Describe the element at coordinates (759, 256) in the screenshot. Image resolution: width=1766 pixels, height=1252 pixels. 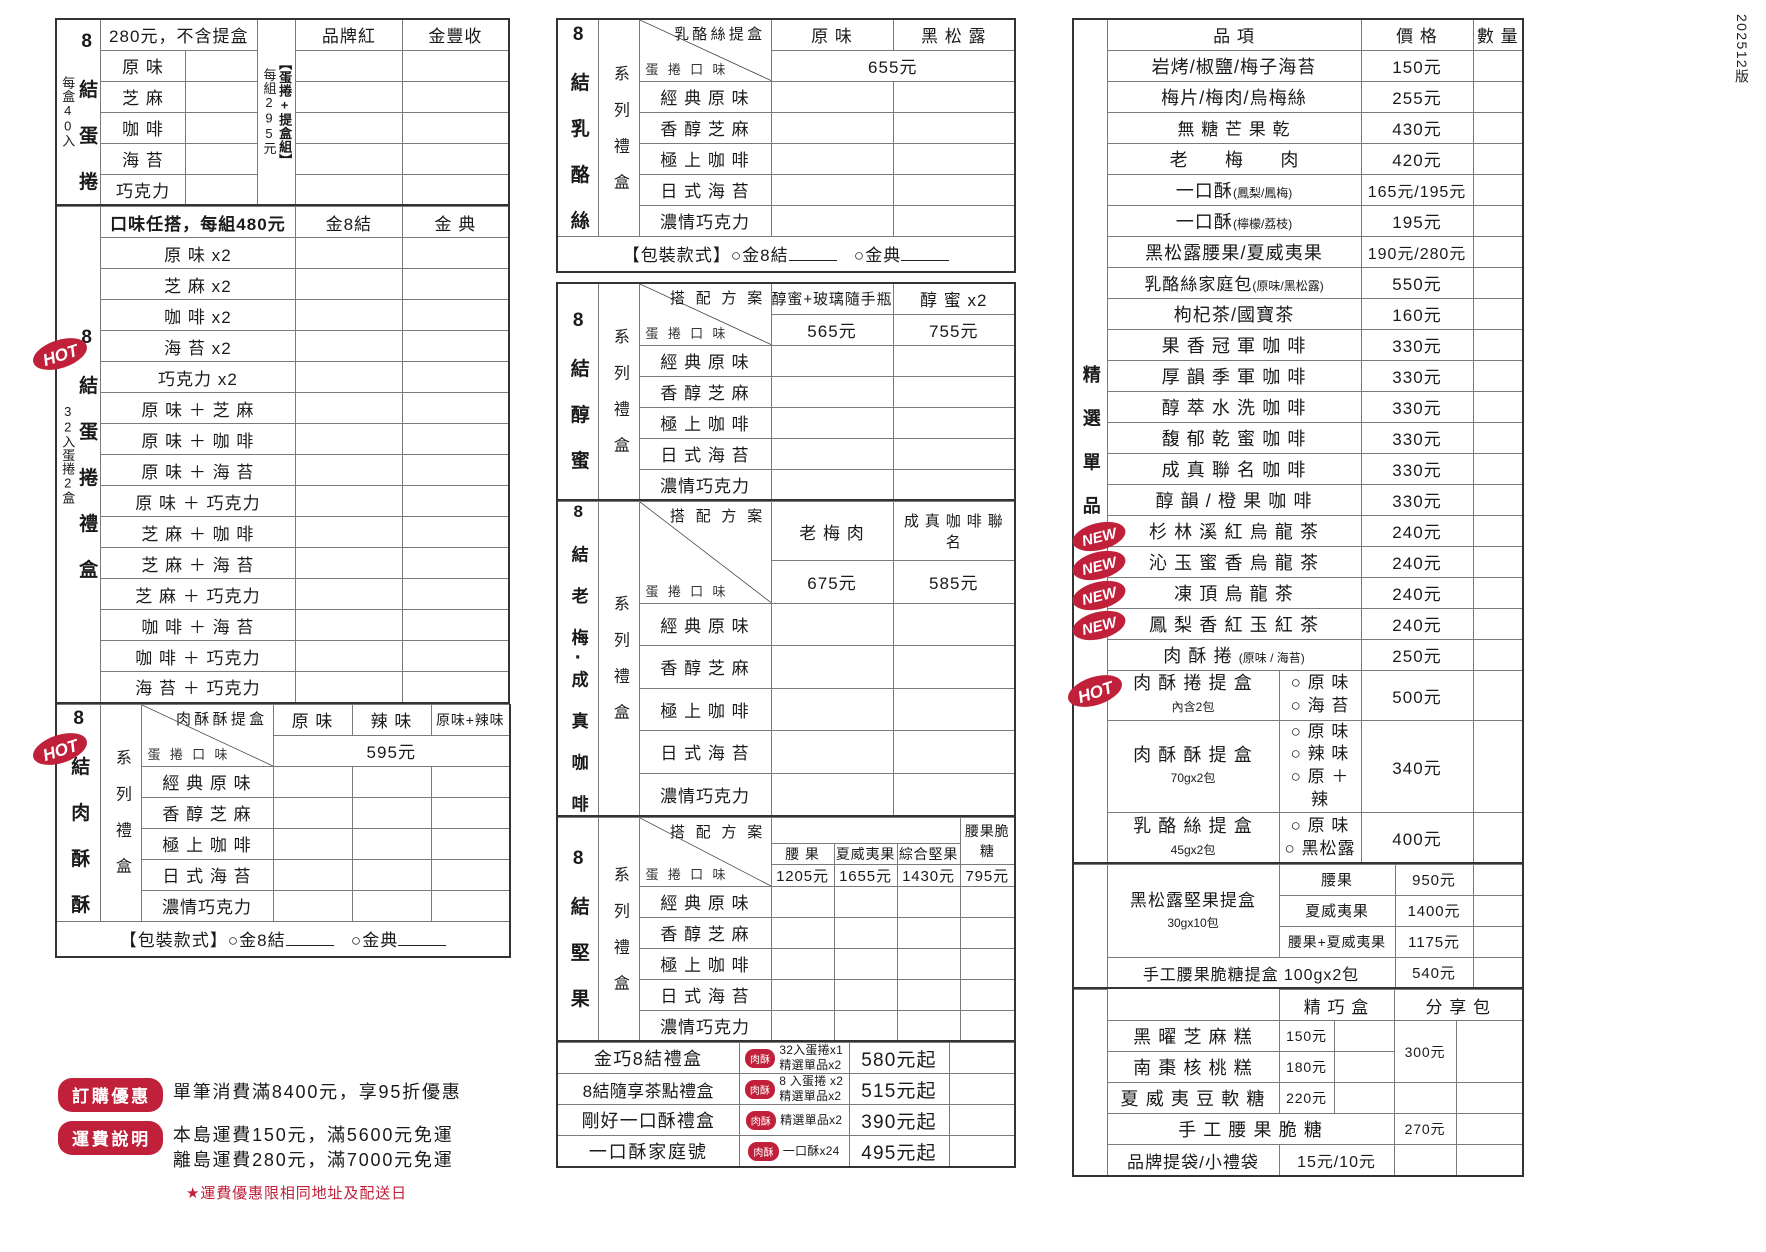
I see `cheese-package-opt1: ○金8結` at that location.